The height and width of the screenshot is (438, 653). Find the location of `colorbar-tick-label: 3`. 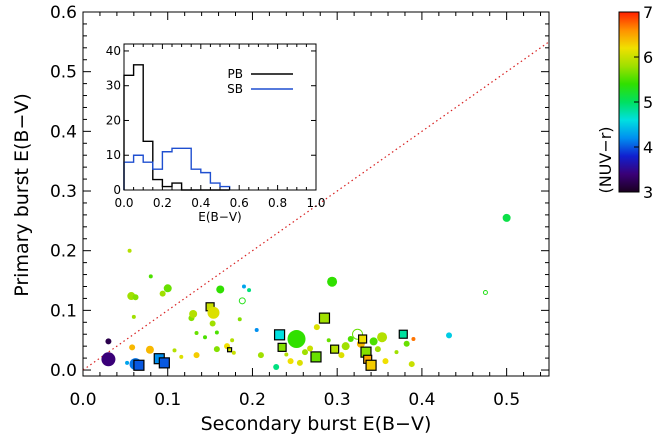

colorbar-tick-label: 3 is located at coordinates (648, 192).